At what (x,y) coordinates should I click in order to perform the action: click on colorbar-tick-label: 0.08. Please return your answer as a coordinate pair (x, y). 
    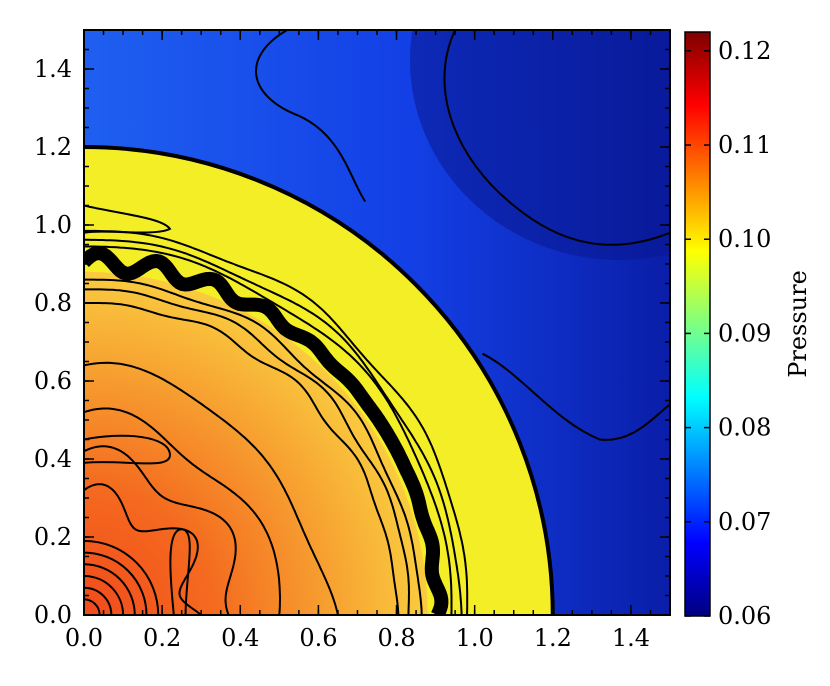
    Looking at the image, I should click on (744, 428).